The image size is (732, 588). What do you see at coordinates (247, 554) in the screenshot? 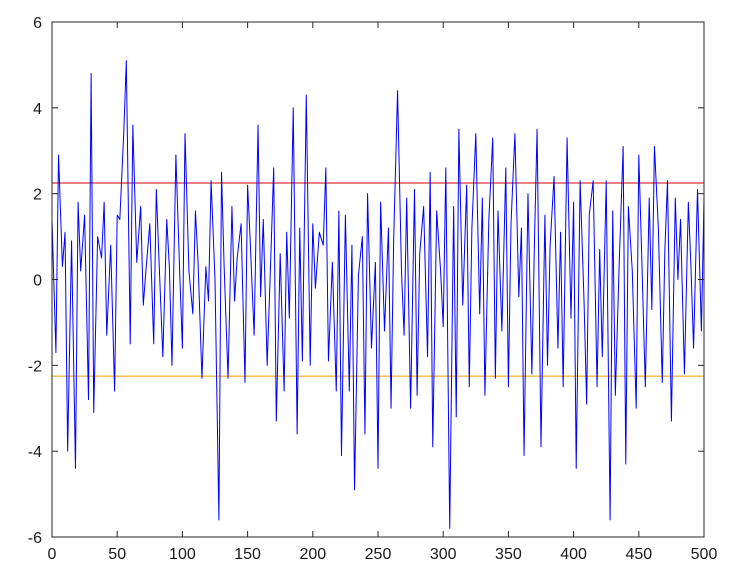
I see `x-tick-label: 150` at bounding box center [247, 554].